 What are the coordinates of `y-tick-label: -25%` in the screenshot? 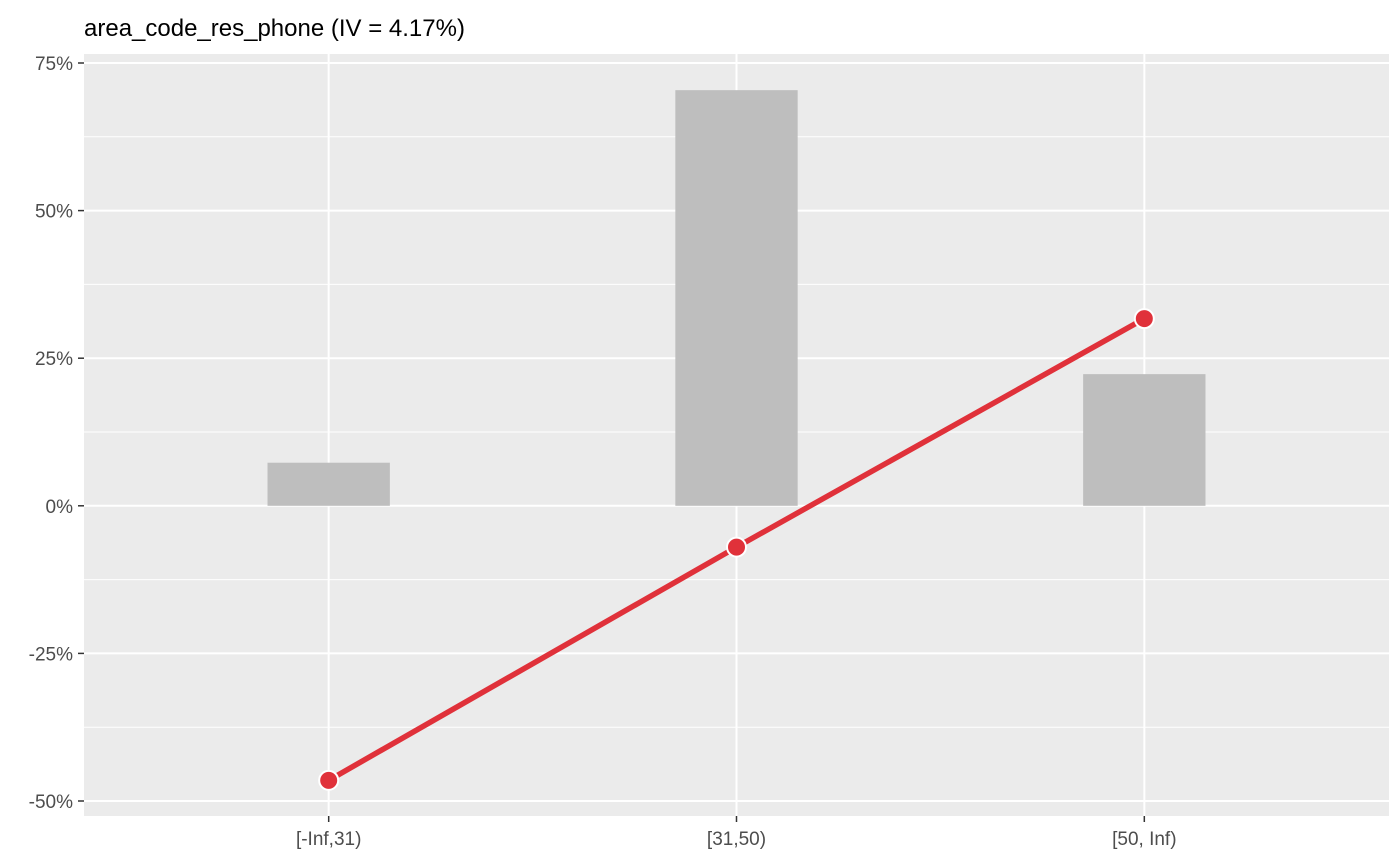 It's located at (51, 654).